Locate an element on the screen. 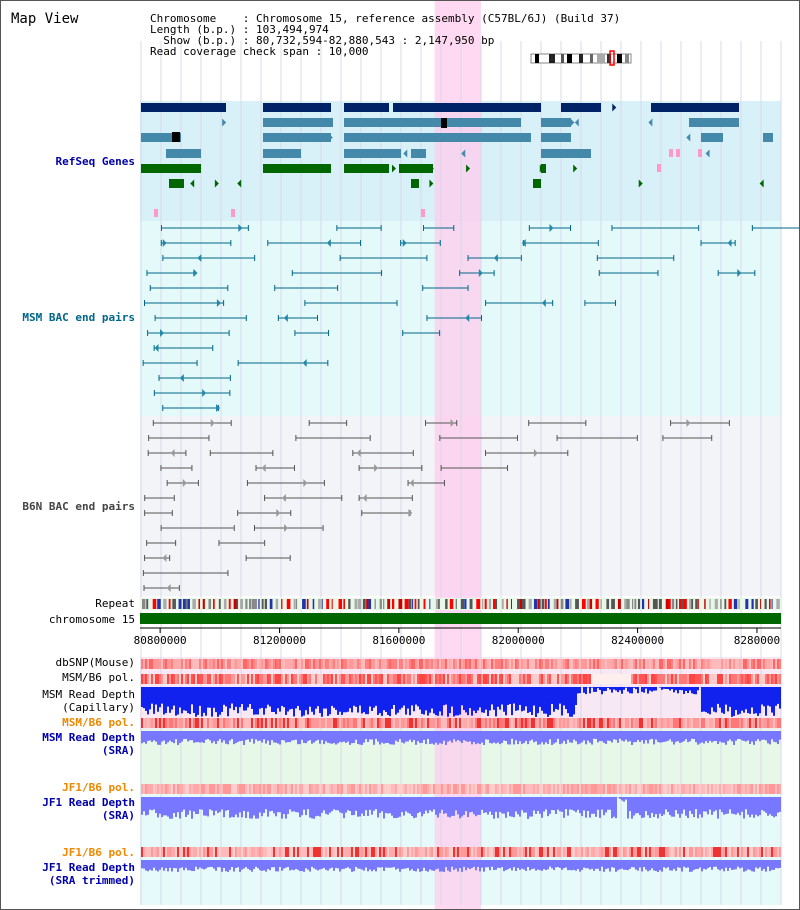  track-label: dbSNP(Mouse) is located at coordinates (95, 662).